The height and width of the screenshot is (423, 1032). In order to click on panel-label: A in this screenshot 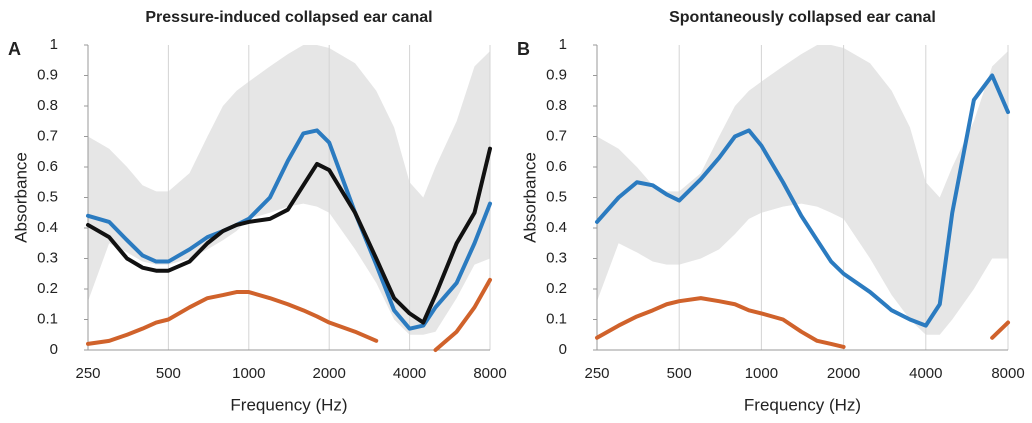, I will do `click(14, 49)`.